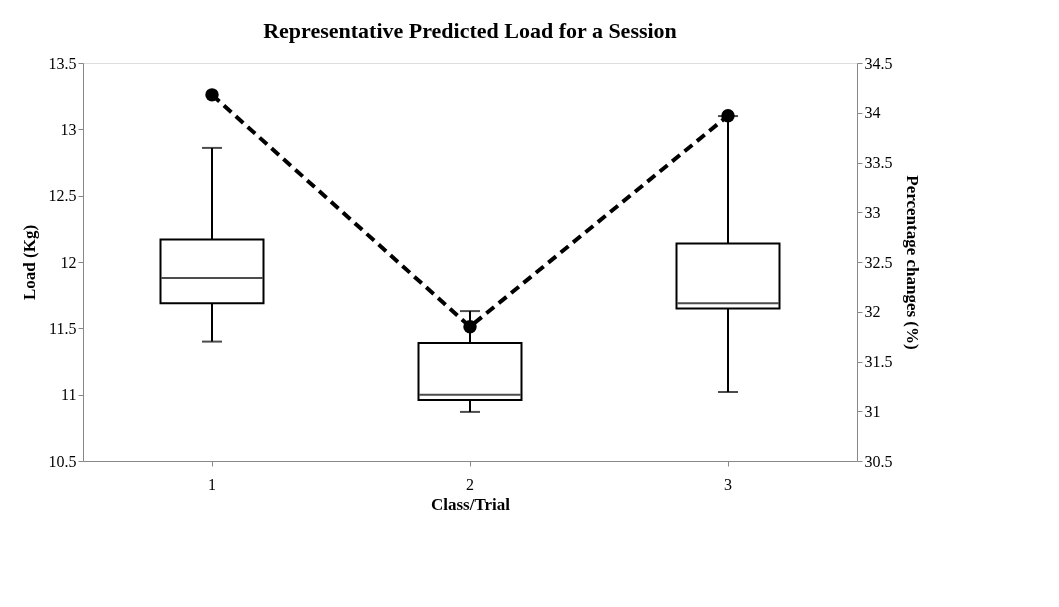 This screenshot has width=1059, height=607. What do you see at coordinates (68, 262) in the screenshot?
I see `y-tick-label: 12` at bounding box center [68, 262].